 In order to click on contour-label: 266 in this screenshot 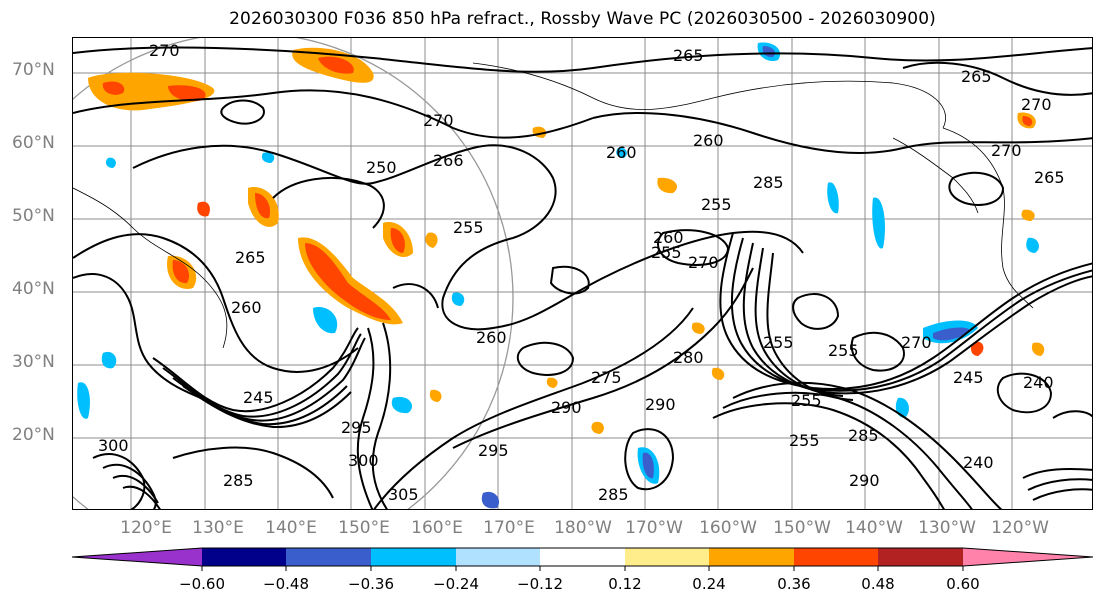, I will do `click(448, 160)`.